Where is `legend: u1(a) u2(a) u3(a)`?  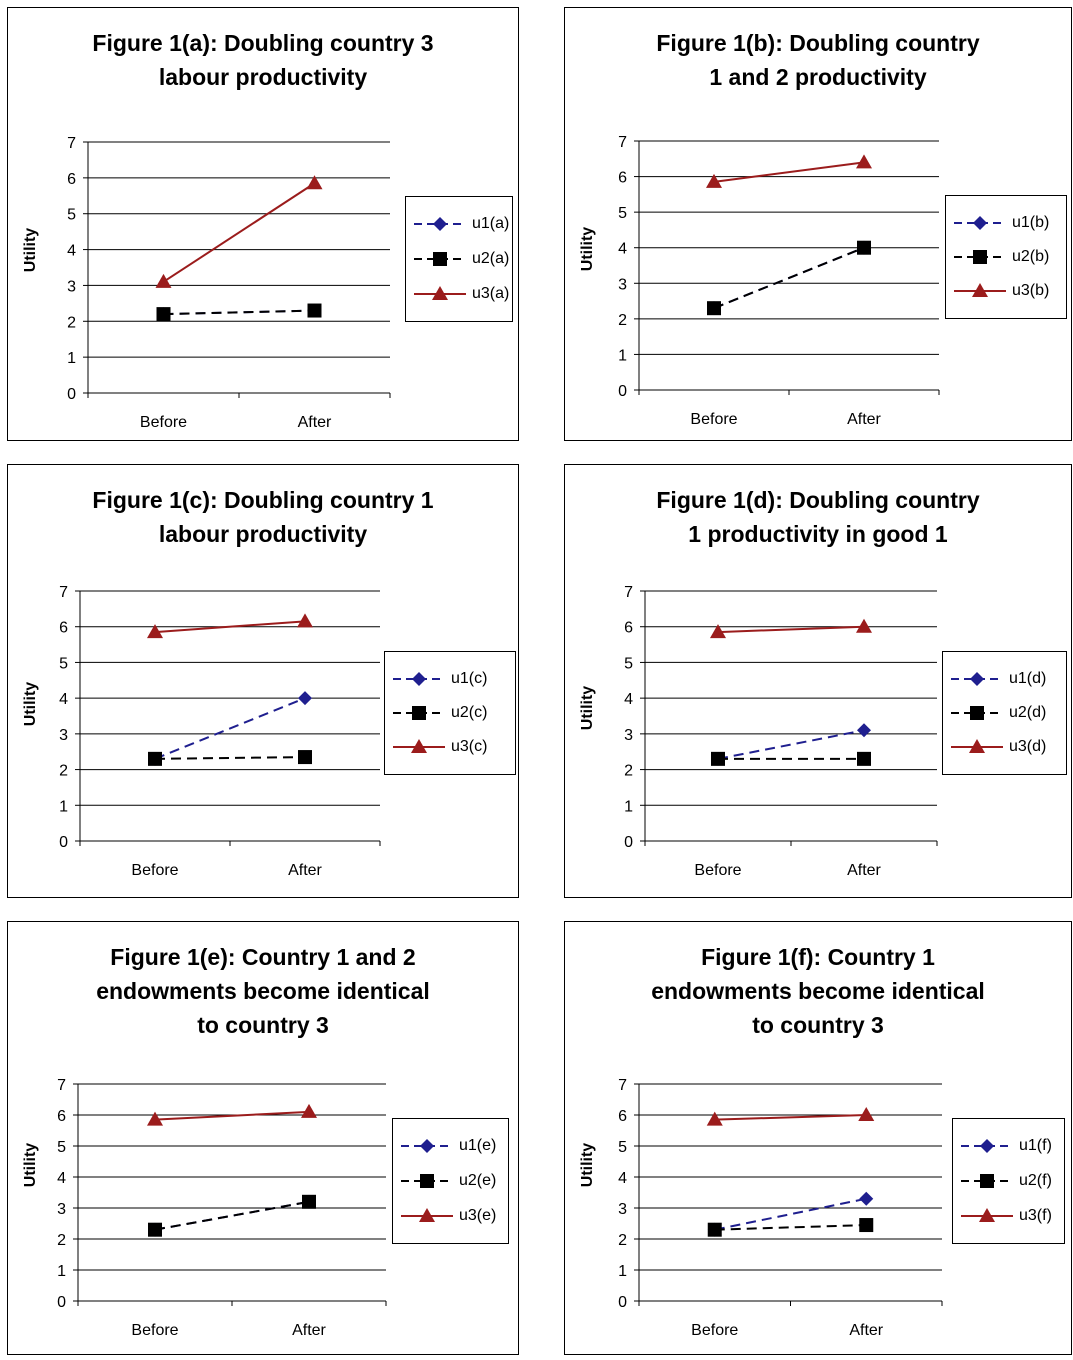
legend: u1(a) u2(a) u3(a) is located at coordinates (459, 259).